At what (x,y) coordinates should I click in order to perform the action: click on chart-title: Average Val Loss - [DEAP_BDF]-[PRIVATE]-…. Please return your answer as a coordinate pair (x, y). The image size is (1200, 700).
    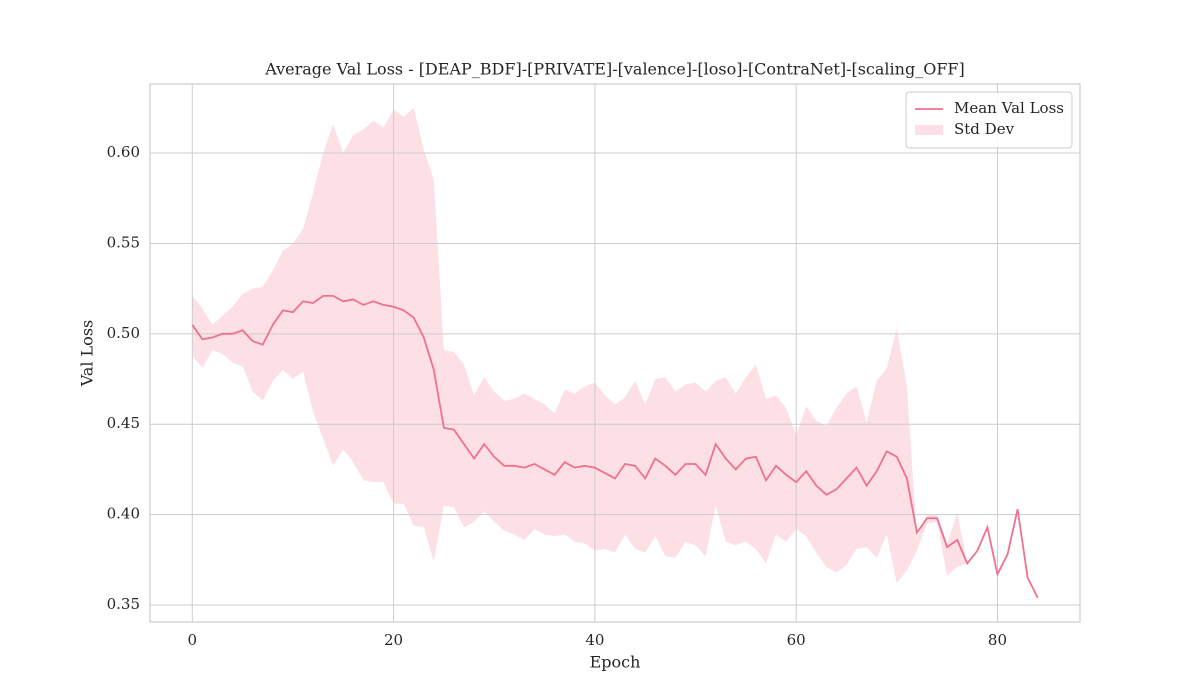
    Looking at the image, I should click on (614, 69).